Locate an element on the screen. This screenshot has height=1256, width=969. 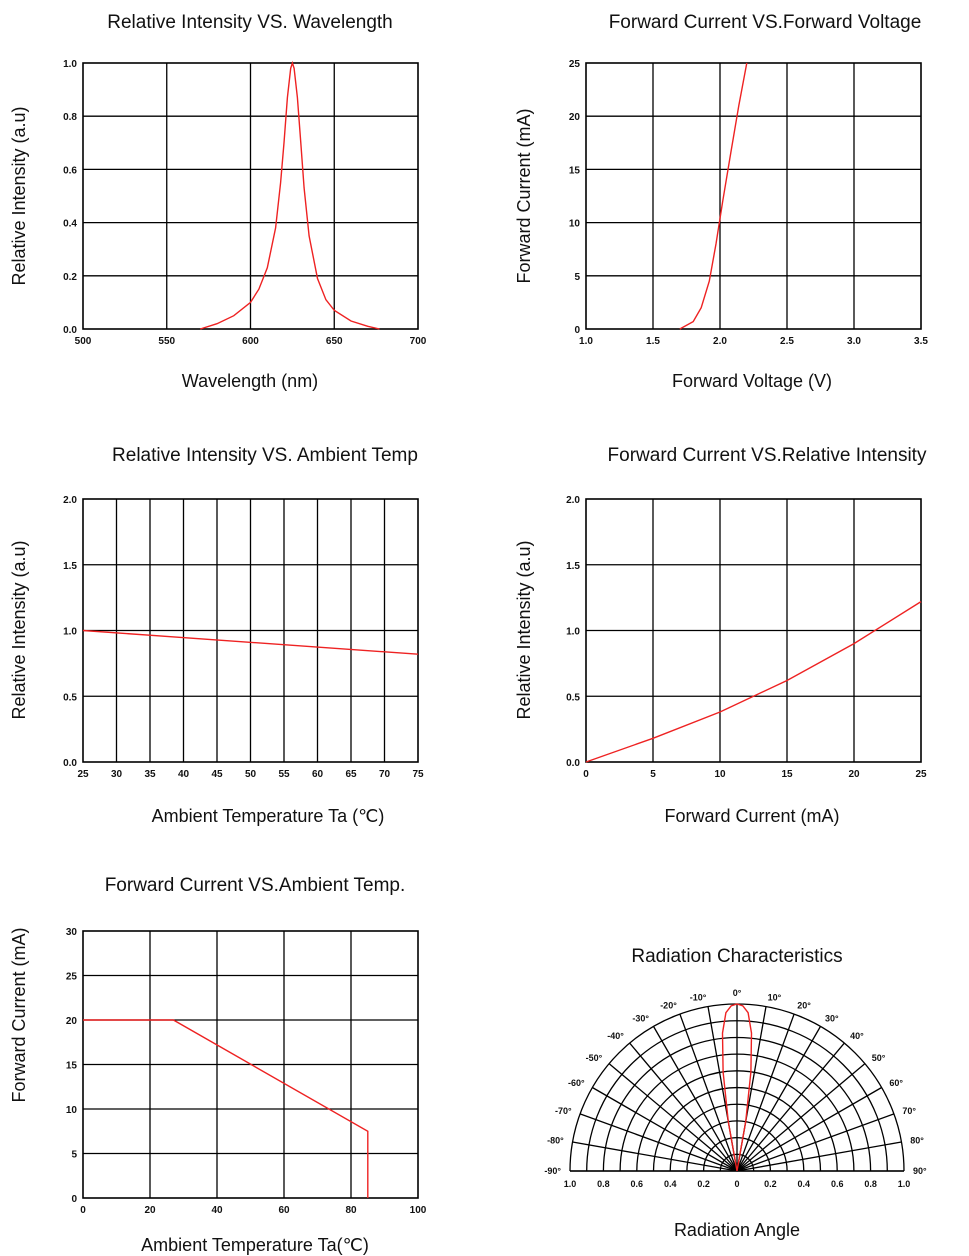
angle-label: -30° is located at coordinates (640, 1019).